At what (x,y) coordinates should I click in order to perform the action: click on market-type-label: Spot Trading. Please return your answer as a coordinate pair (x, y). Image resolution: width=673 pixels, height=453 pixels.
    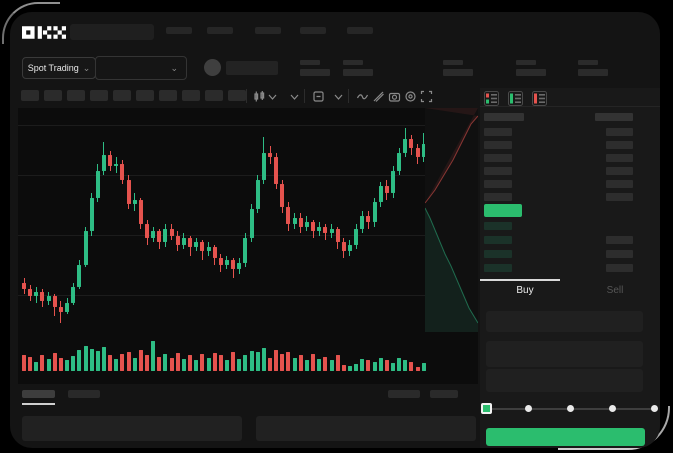
    Looking at the image, I should click on (53, 68).